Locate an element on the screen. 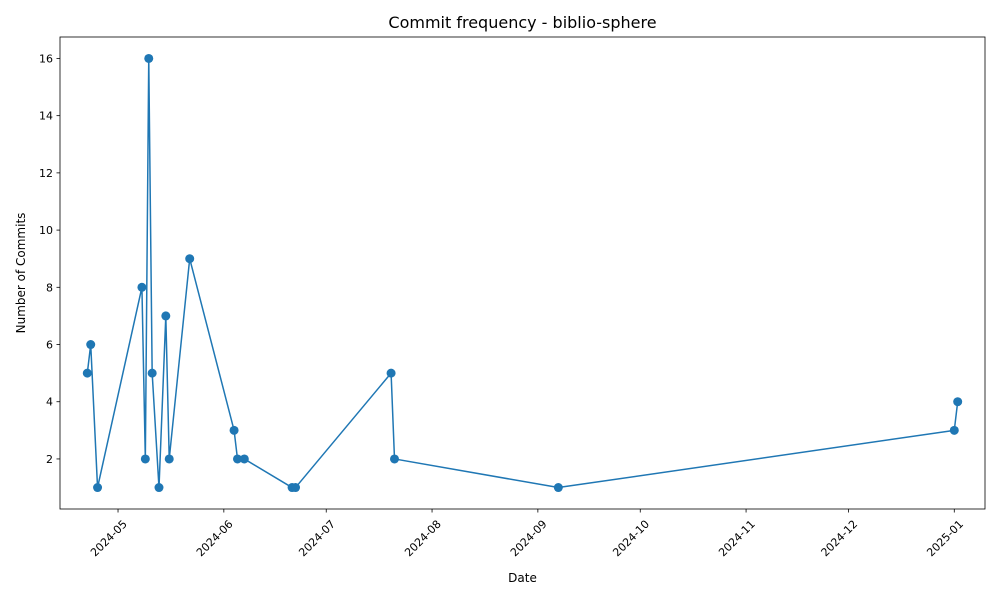 This screenshot has width=1000, height=604. chart-title: Commit frequency - biblio-sphere is located at coordinates (522, 22).